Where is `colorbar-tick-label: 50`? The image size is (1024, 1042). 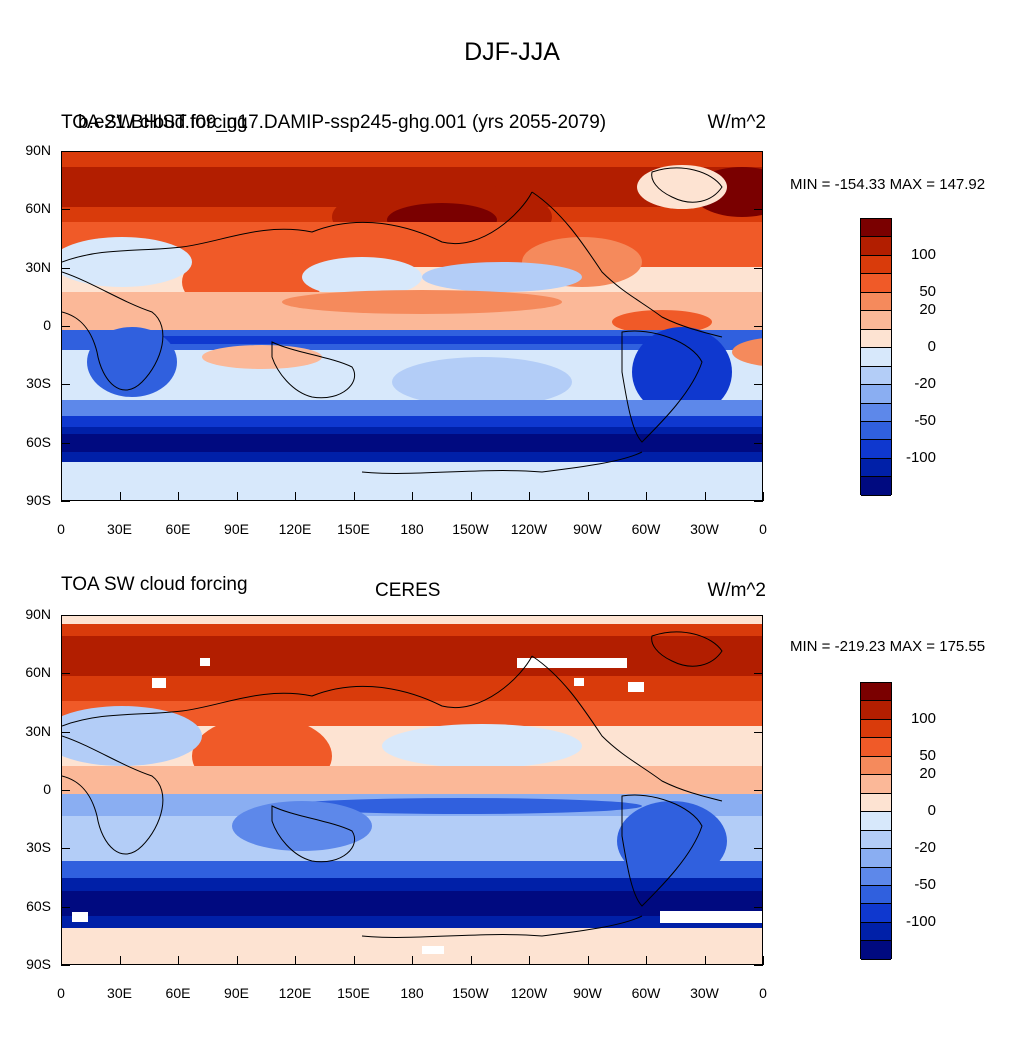 colorbar-tick-label: 50 is located at coordinates (927, 755).